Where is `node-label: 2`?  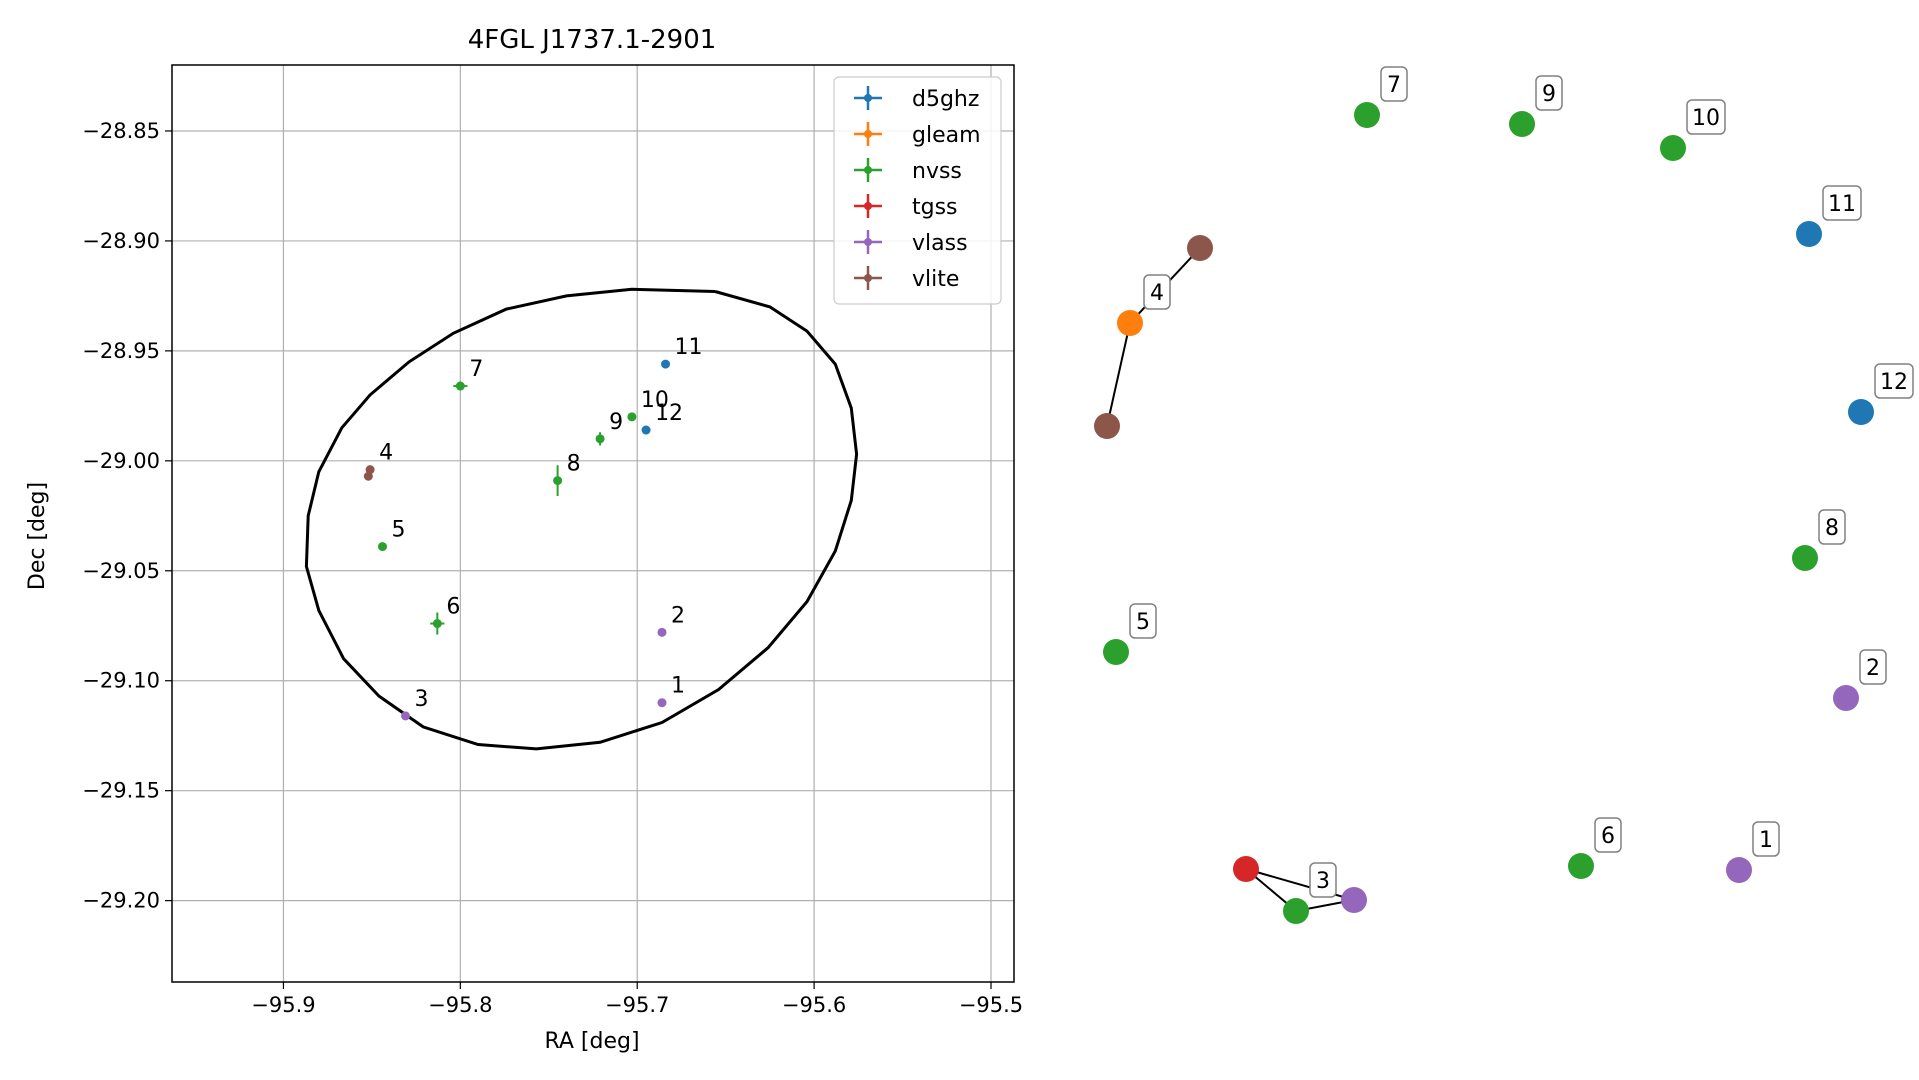 node-label: 2 is located at coordinates (1873, 668).